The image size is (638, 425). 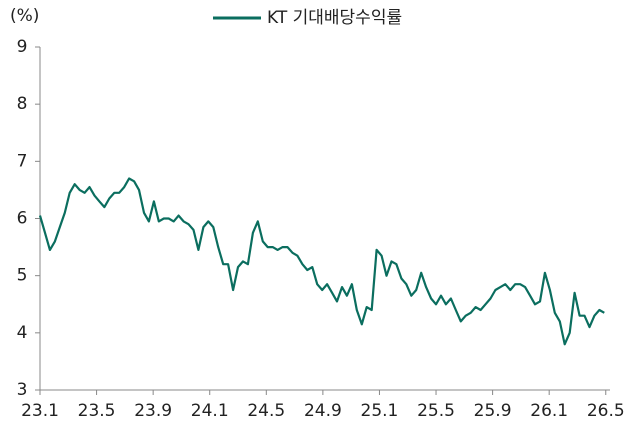 I want to click on y-tick-label: 7, so click(x=22, y=161).